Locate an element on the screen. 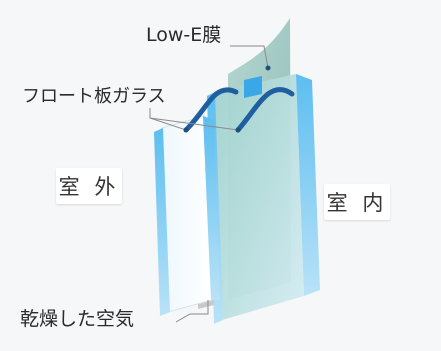 The image size is (441, 351). leader-lowe is located at coordinates (249, 57).